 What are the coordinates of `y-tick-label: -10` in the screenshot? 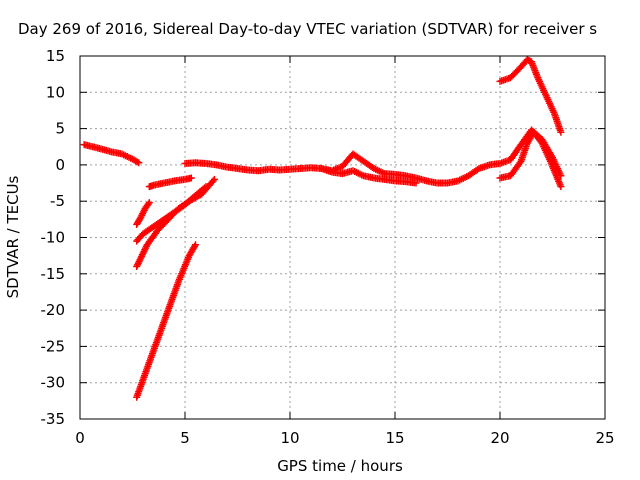 It's located at (53, 238).